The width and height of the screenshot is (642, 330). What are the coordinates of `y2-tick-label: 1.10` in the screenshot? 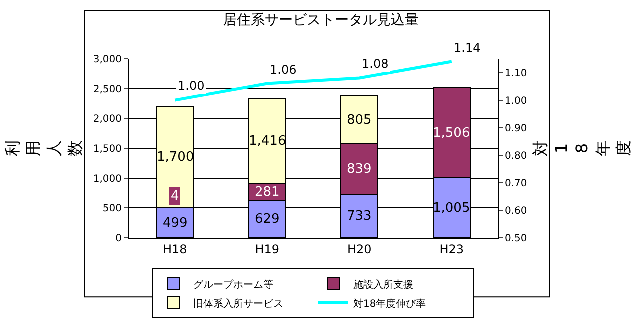 It's located at (516, 74).